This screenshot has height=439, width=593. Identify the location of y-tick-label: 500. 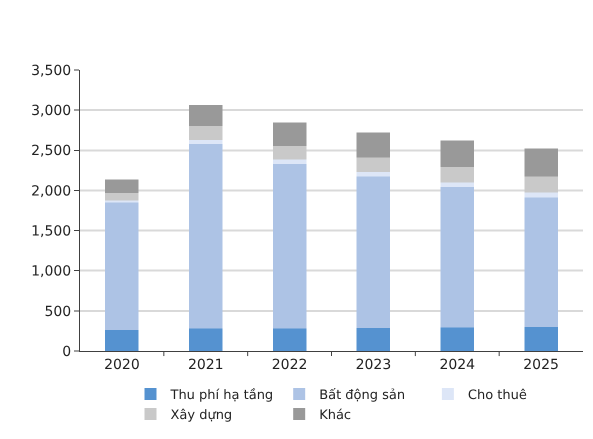
(58, 312).